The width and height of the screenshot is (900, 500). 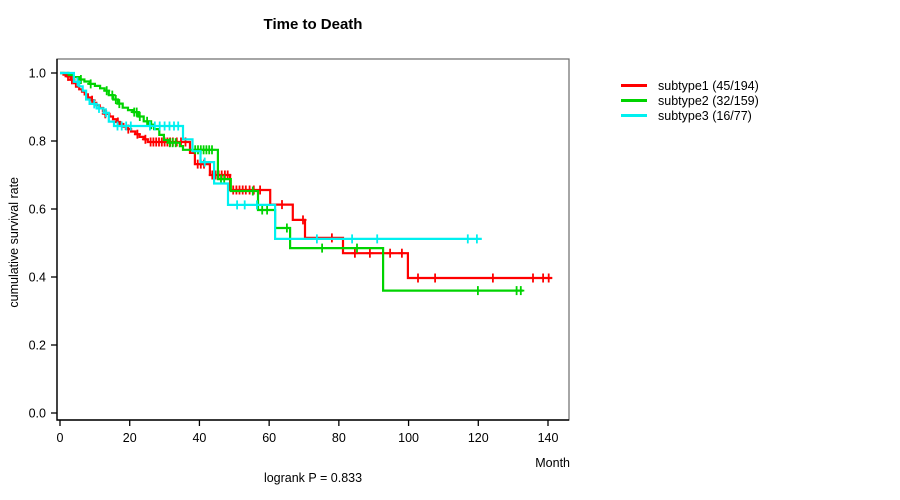 I want to click on legend-item-subtype2: subtype2 (32/159), so click(x=690, y=100).